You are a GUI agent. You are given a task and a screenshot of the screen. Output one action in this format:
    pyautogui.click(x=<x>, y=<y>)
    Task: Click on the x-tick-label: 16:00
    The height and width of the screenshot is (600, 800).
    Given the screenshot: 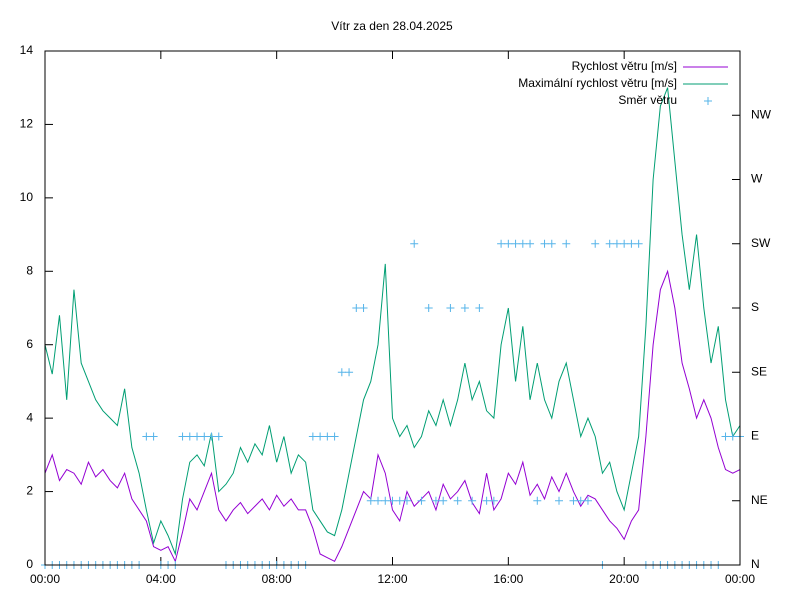 What is the action you would take?
    pyautogui.click(x=508, y=579)
    